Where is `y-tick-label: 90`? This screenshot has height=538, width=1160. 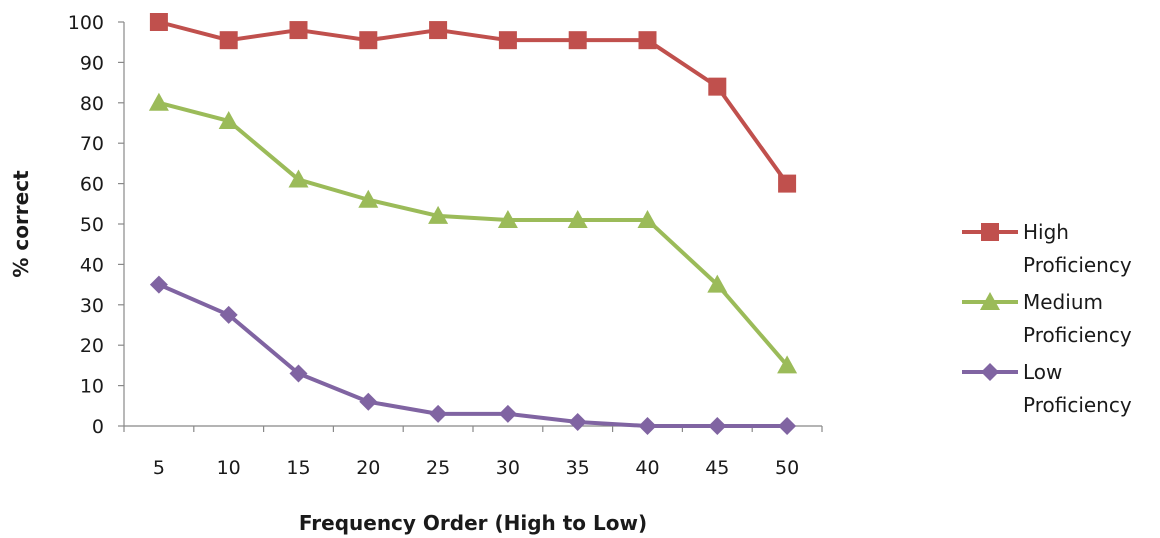 y-tick-label: 90 is located at coordinates (92, 63).